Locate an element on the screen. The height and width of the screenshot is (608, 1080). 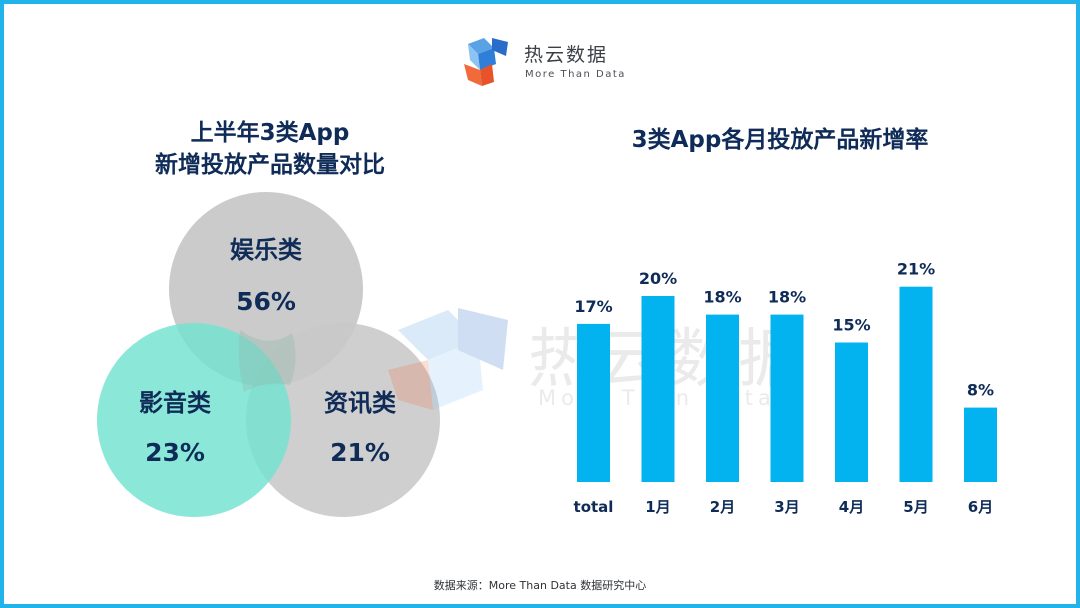
bar-value-label-2: 18% is located at coordinates (722, 297).